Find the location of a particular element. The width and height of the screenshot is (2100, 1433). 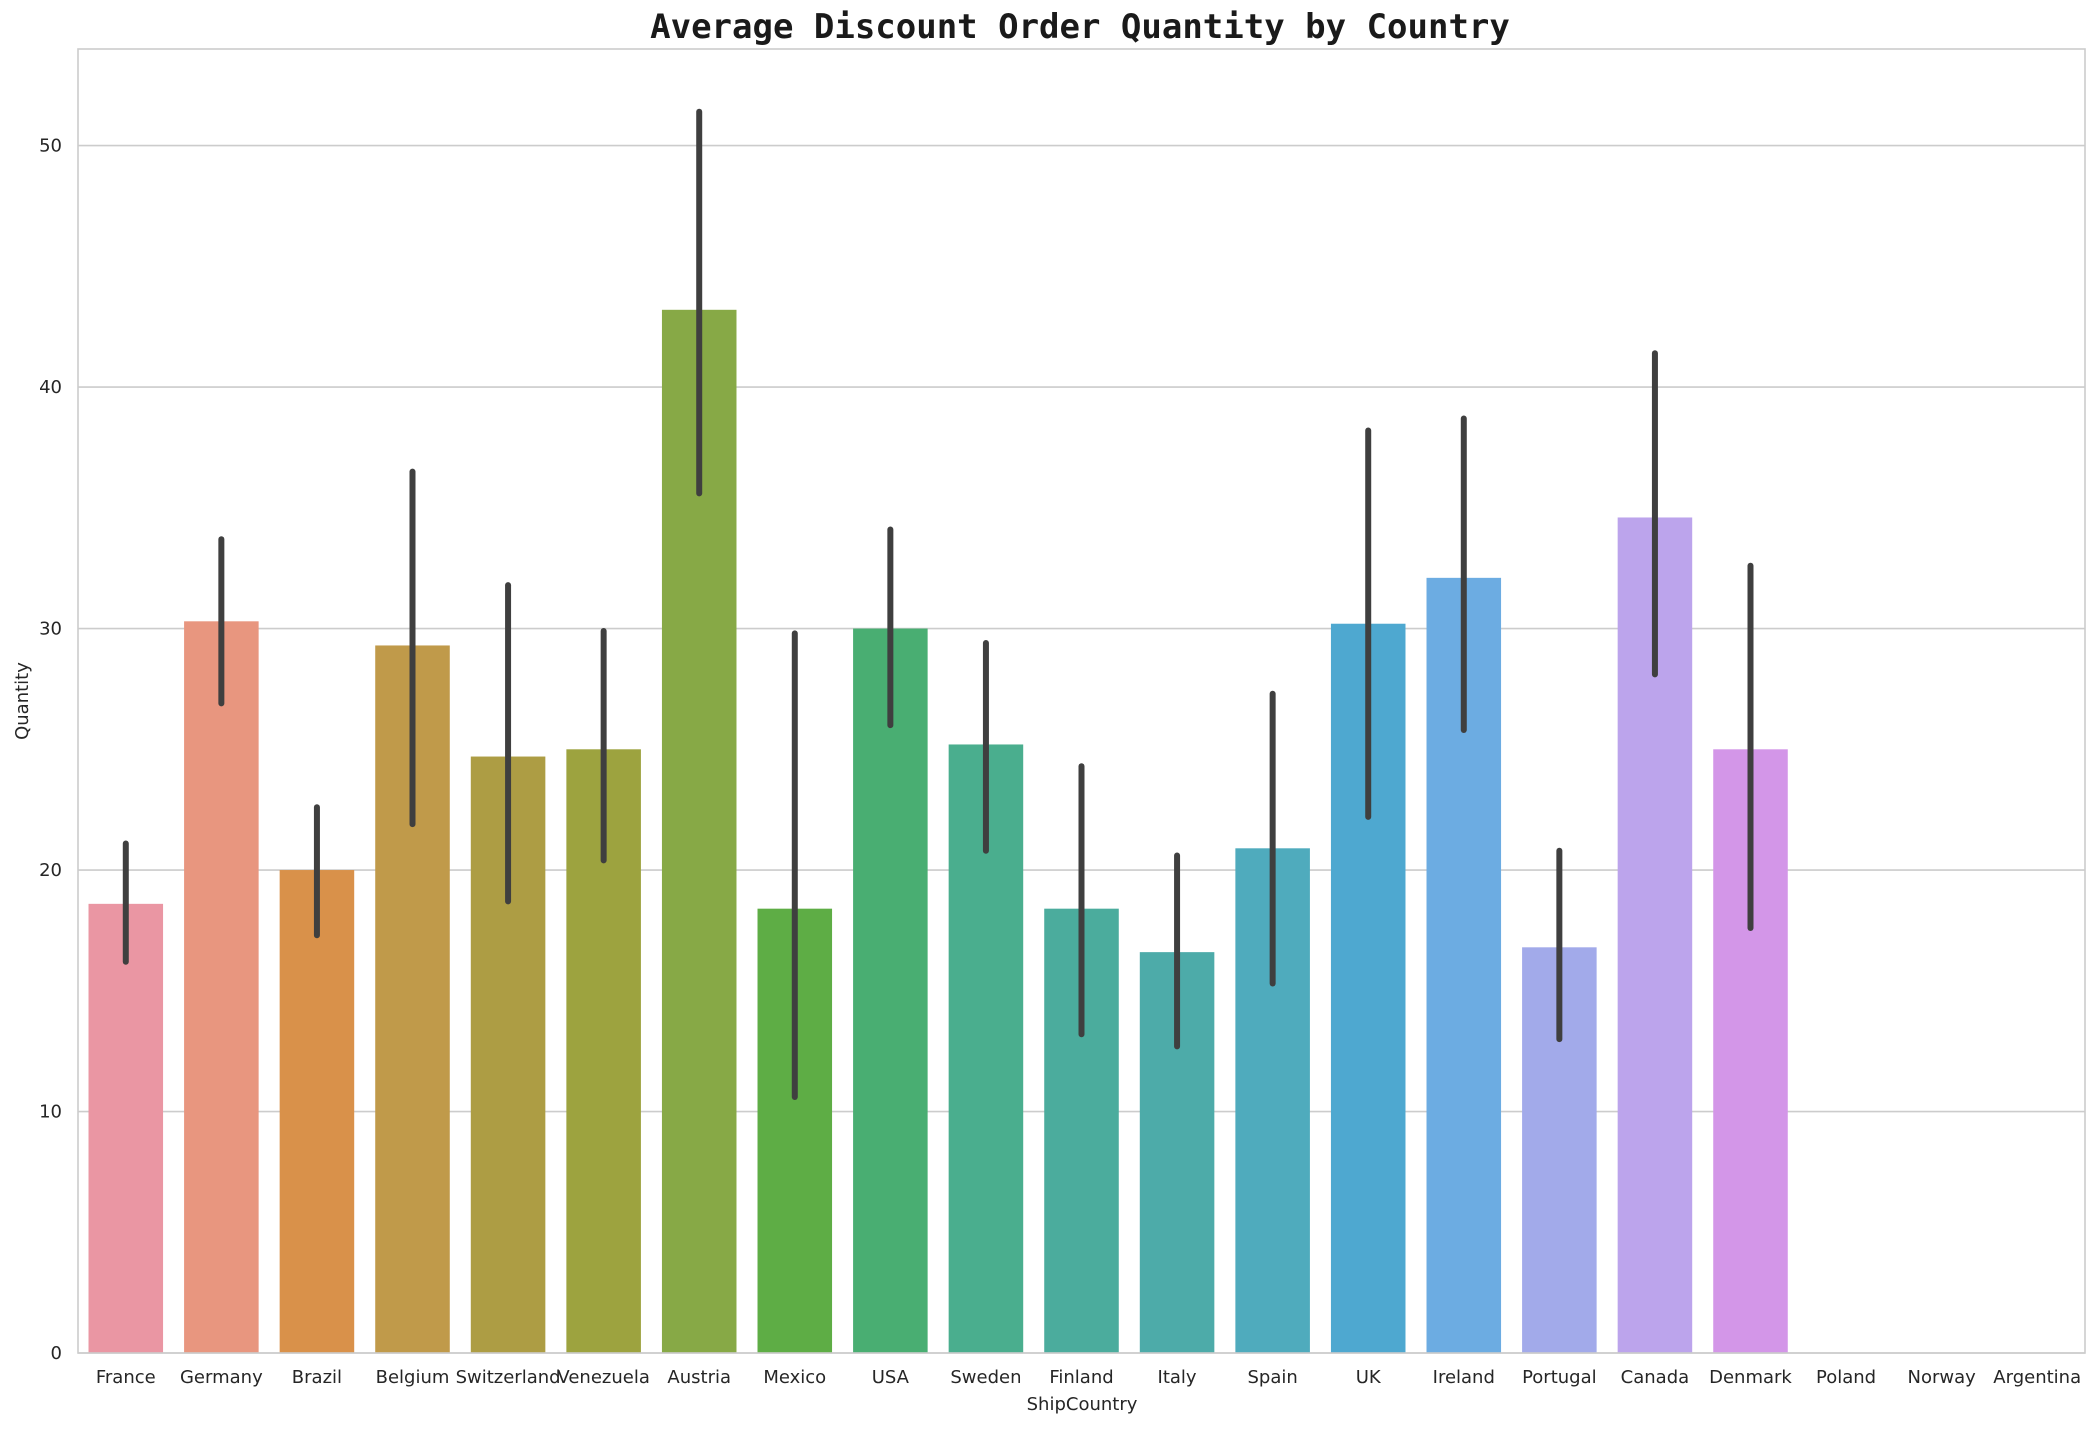

x-tick-label: Mexico is located at coordinates (794, 1377).